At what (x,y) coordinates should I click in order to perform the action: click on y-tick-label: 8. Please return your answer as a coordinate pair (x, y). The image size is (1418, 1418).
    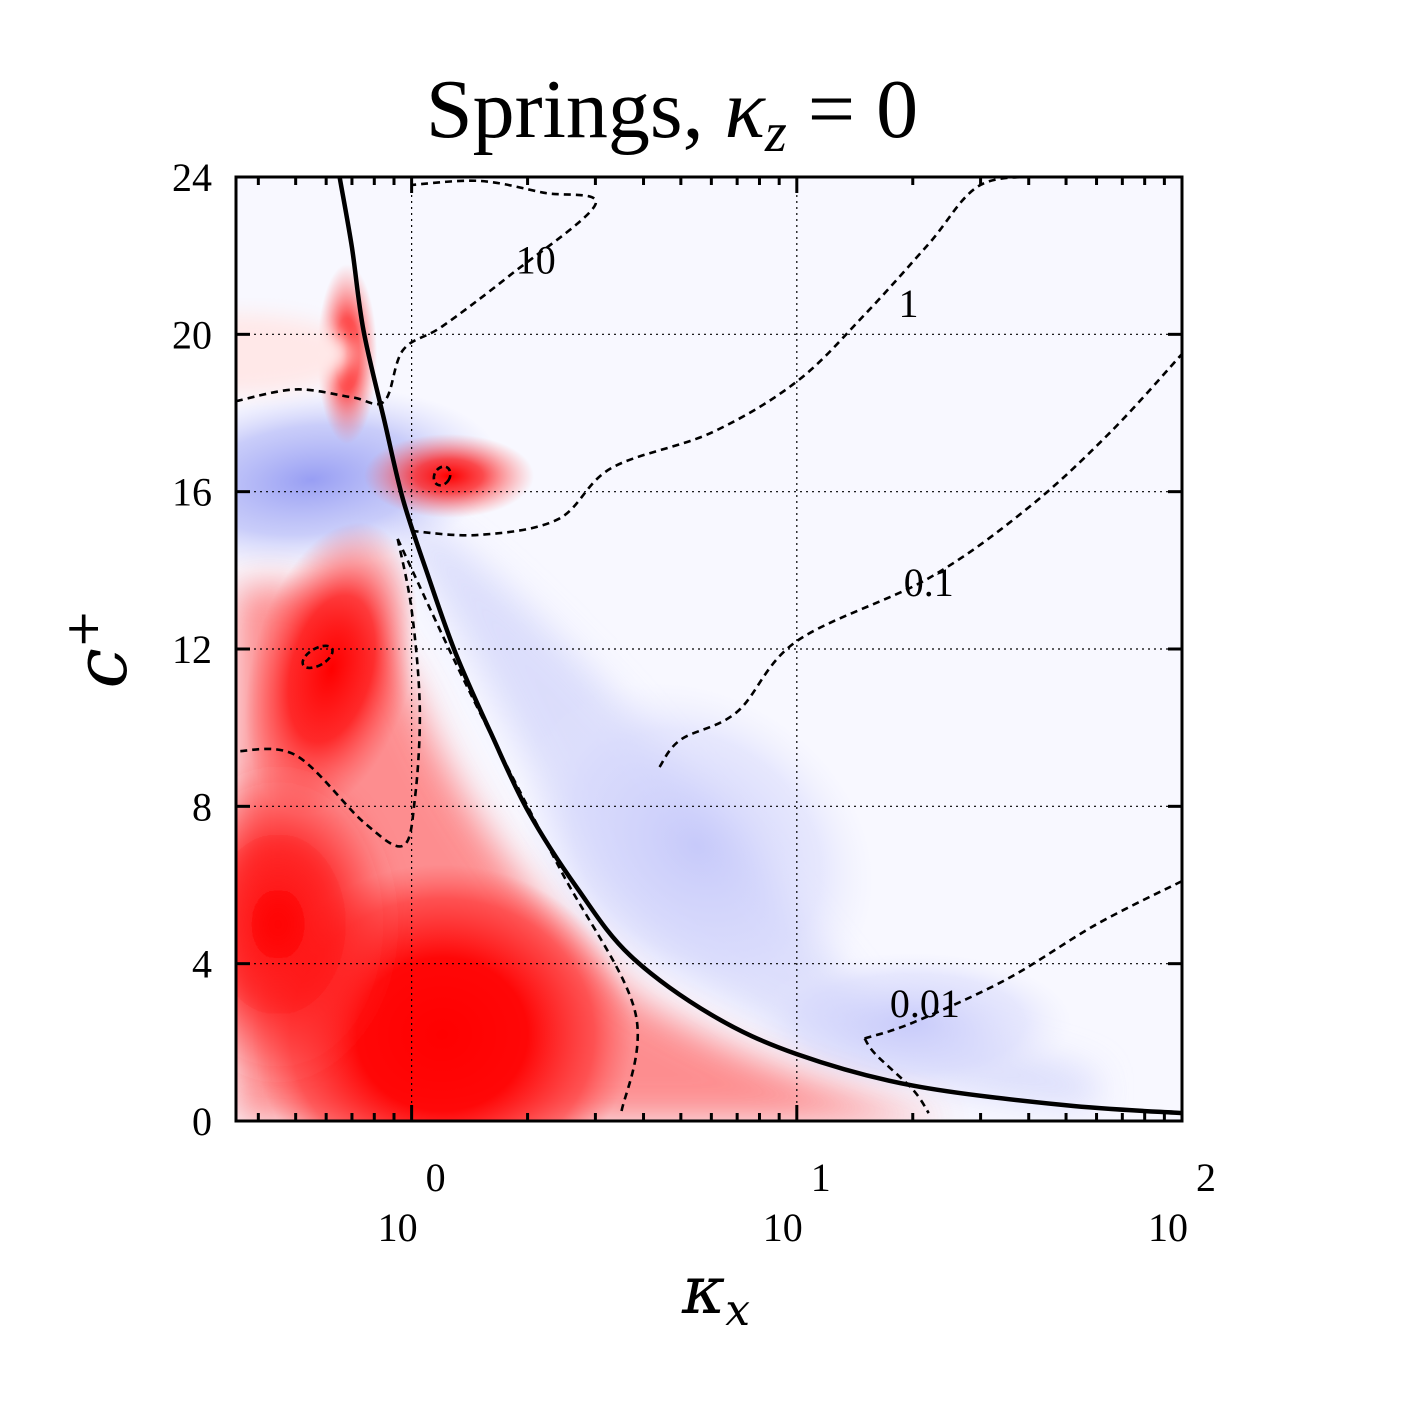
    Looking at the image, I should click on (202, 806).